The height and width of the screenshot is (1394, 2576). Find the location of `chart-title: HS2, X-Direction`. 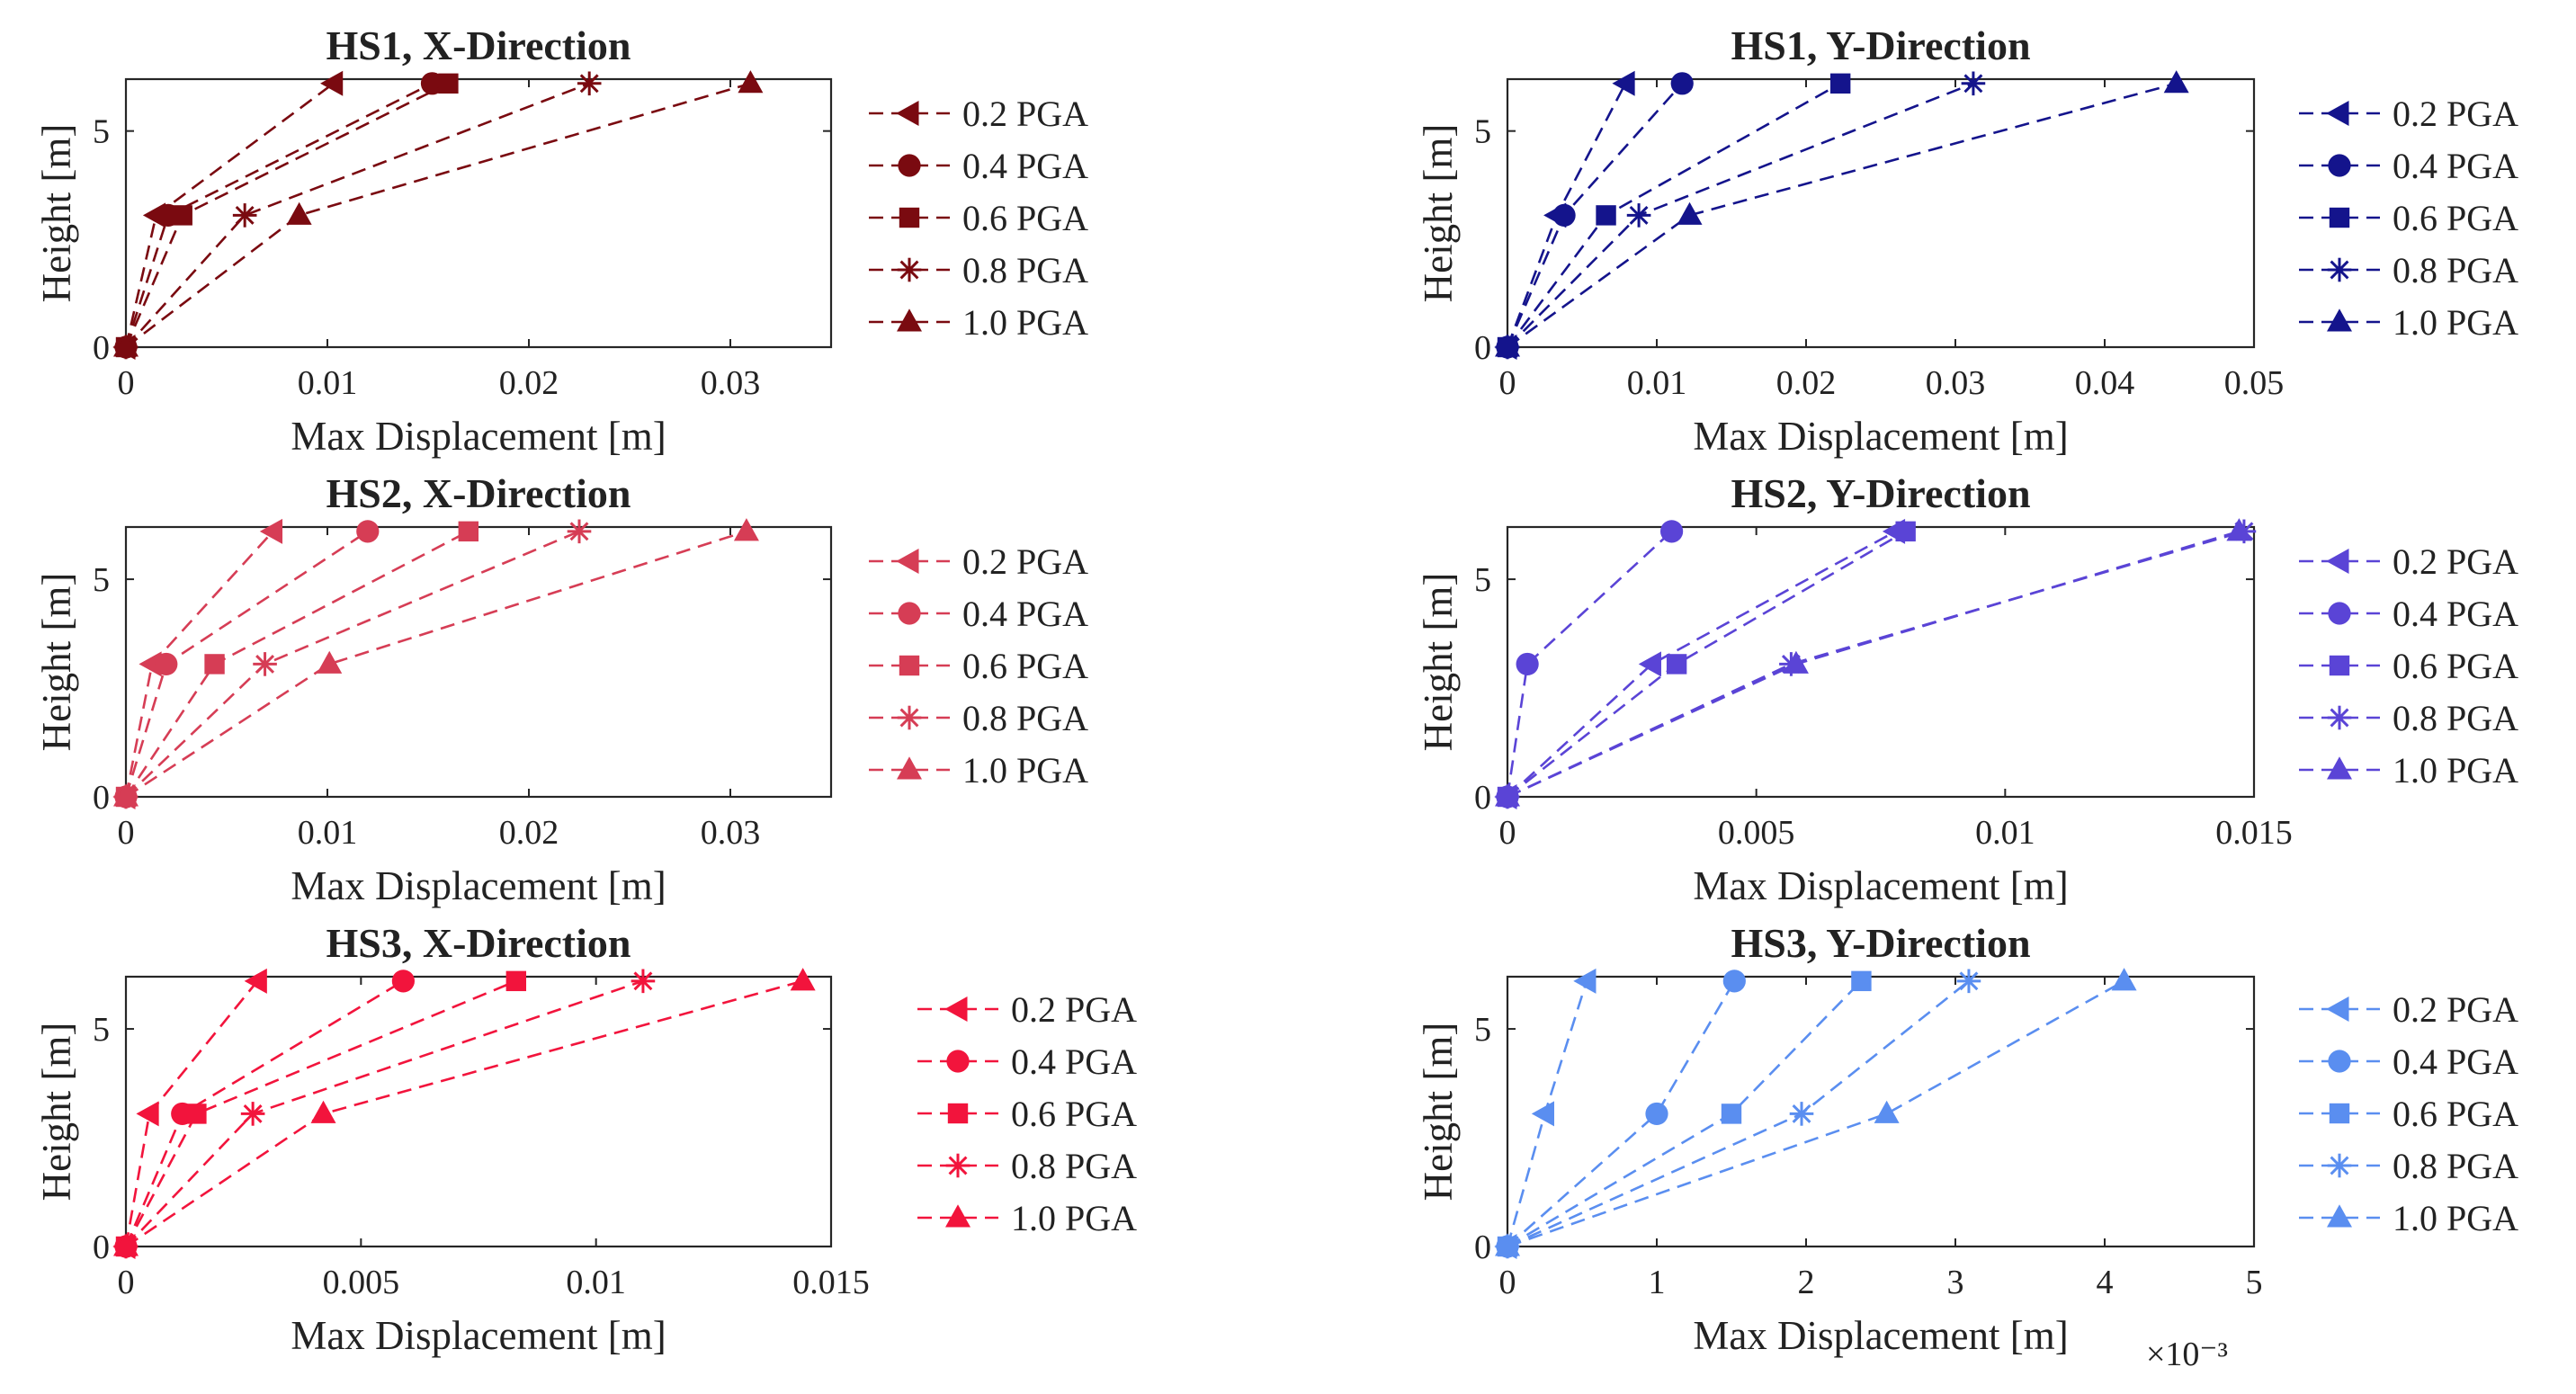

chart-title: HS2, X-Direction is located at coordinates (478, 493).